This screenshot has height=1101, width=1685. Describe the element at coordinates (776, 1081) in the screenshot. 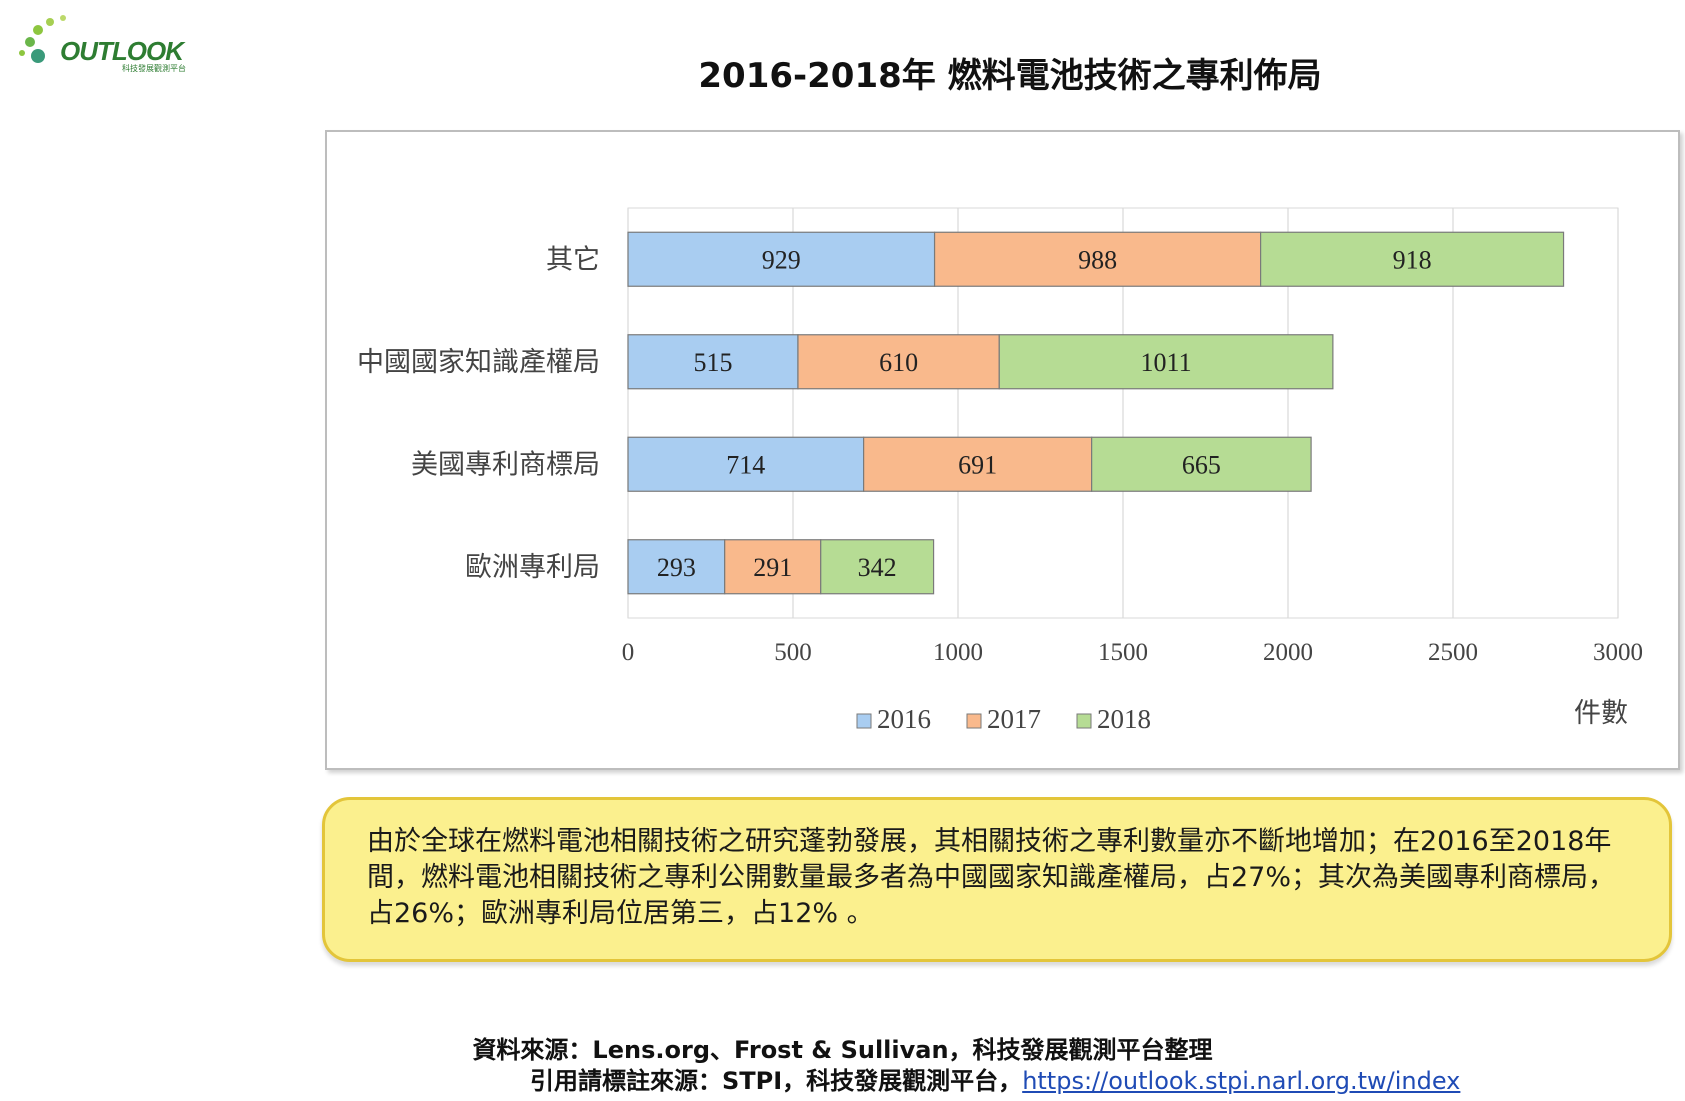

I see `citation-prefix: 引用請標註來源：STPI，科技發展觀測平台，` at that location.